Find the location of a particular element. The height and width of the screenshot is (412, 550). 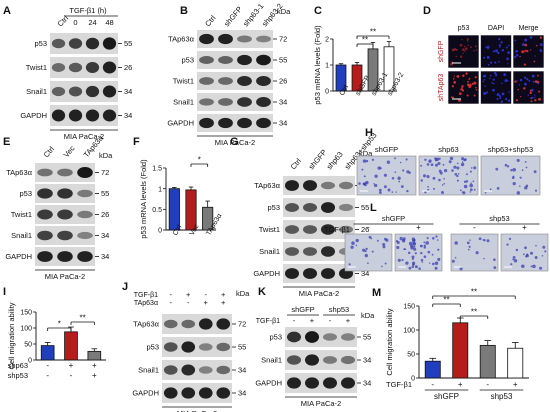

y-tick-label: 0 is located at coordinates (30, 361).